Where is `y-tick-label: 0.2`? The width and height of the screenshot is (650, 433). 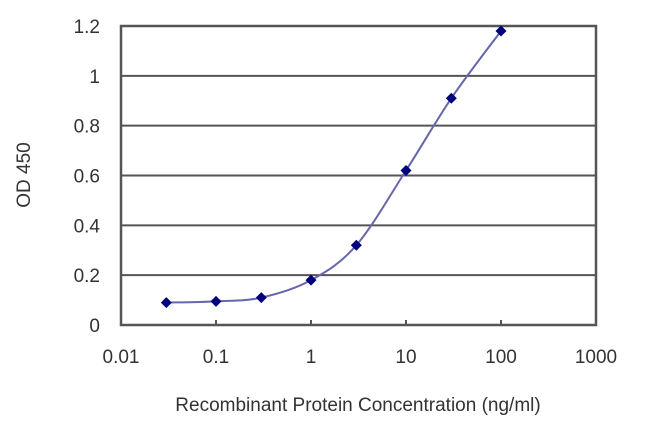
y-tick-label: 0.2 is located at coordinates (87, 276).